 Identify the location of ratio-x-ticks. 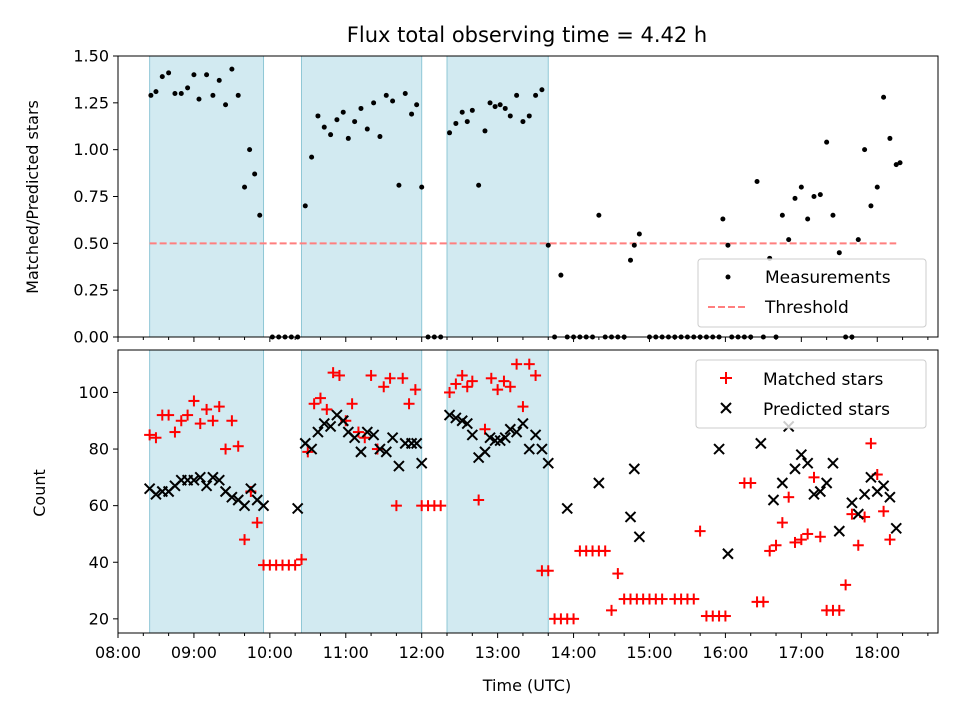
(523, 339).